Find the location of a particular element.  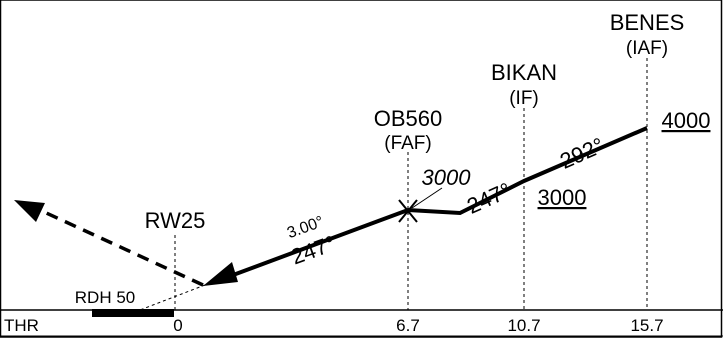

runway-bar is located at coordinates (133, 313).